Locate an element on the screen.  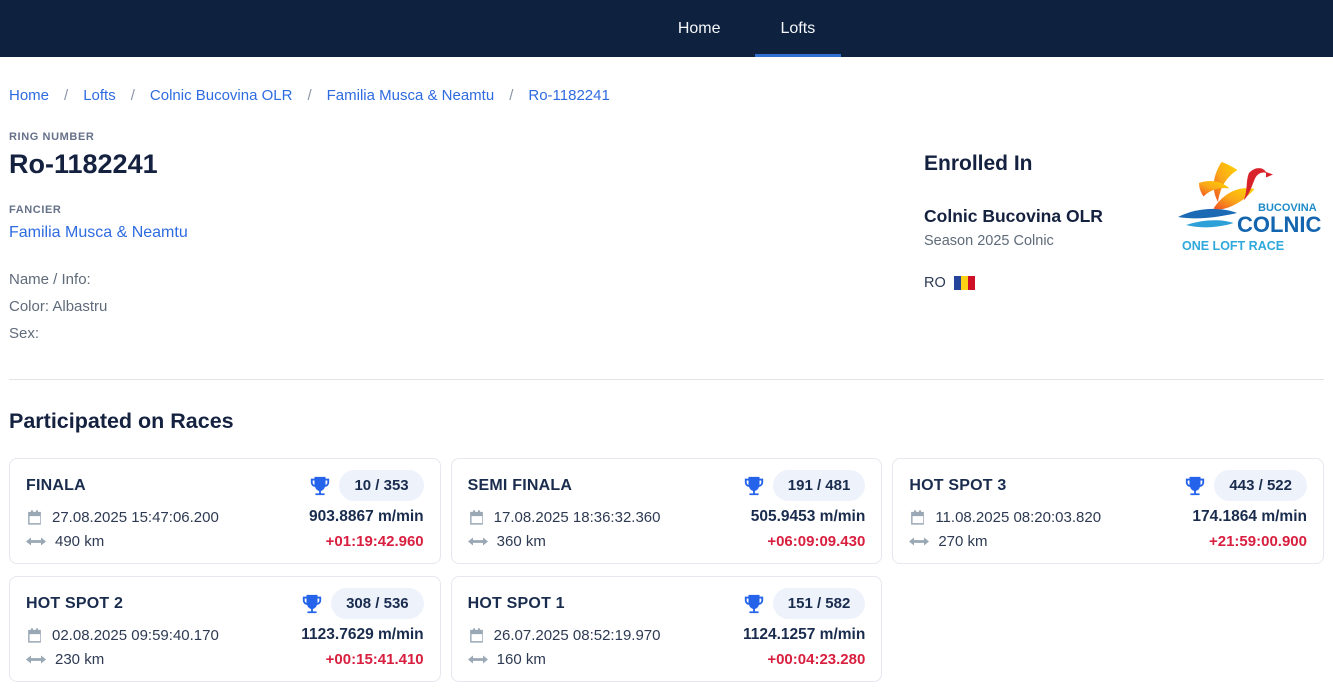
nav-tabs: Home Lofts is located at coordinates (746, 28).